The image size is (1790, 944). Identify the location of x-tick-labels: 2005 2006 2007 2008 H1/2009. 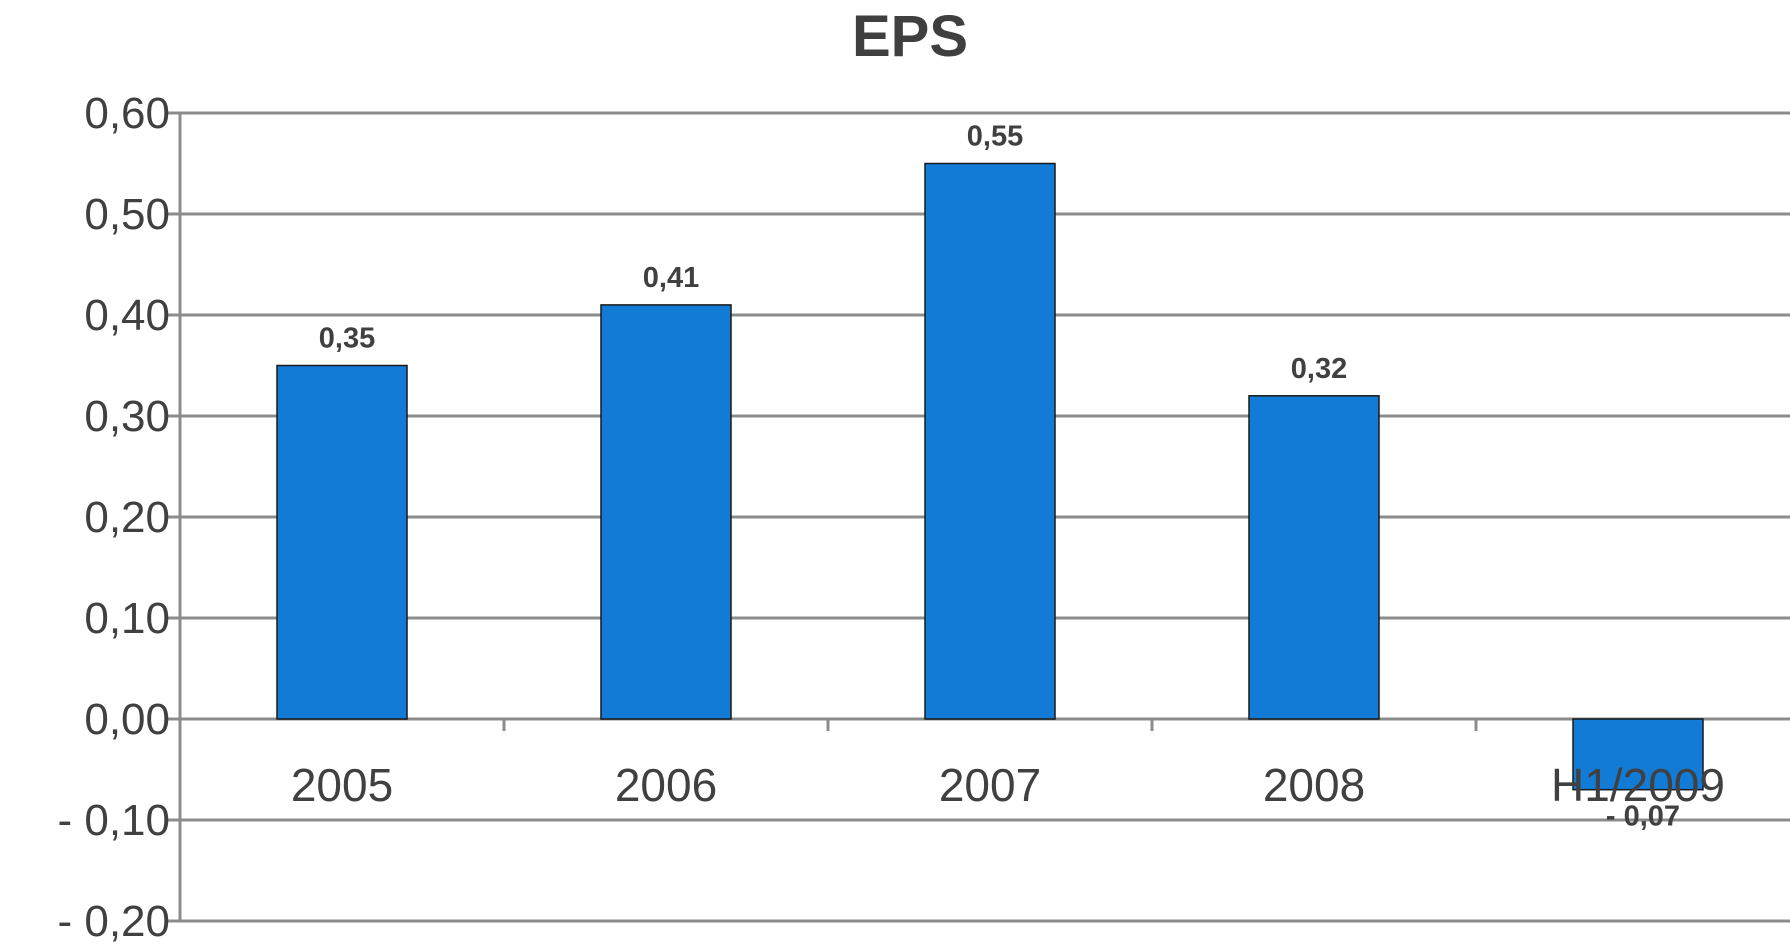
(1008, 785).